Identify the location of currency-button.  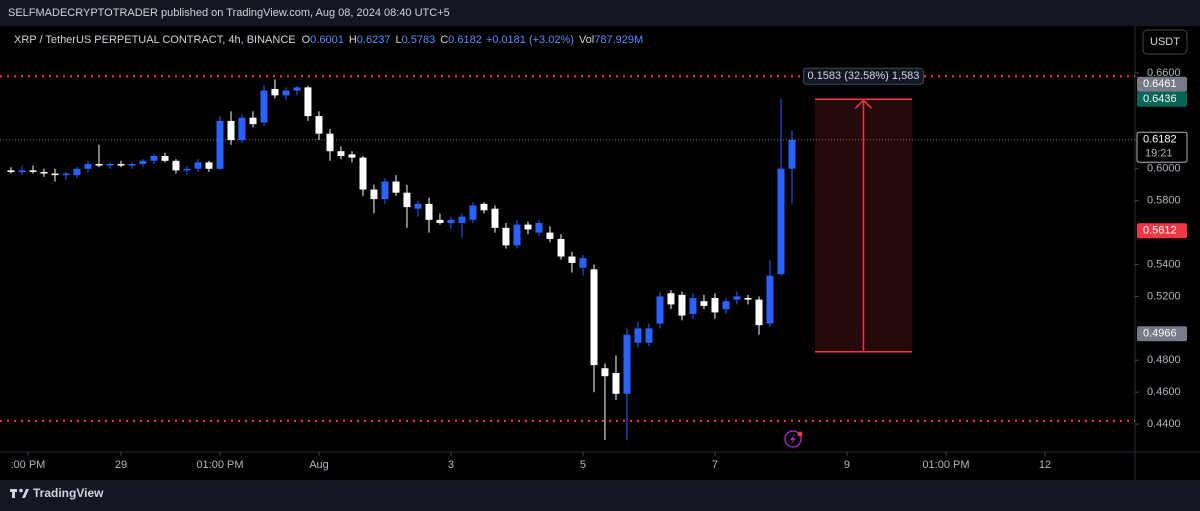
(1165, 42).